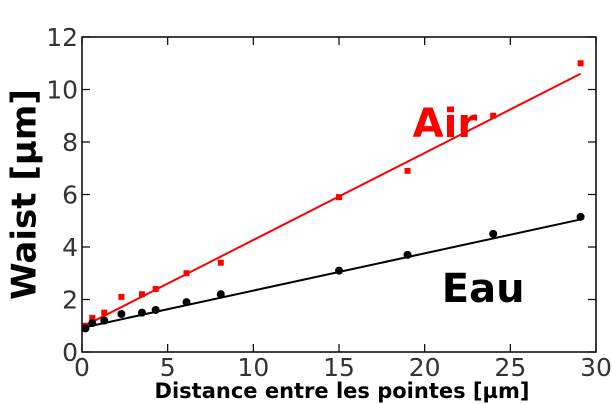 This screenshot has width=612, height=404. I want to click on y-axis-title: Waist [µm], so click(25, 194).